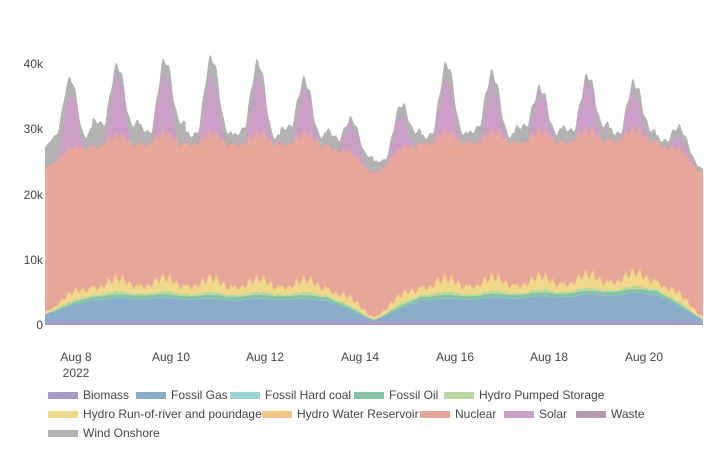 The height and width of the screenshot is (450, 704). I want to click on y-tick-label: 30k, so click(34, 129).